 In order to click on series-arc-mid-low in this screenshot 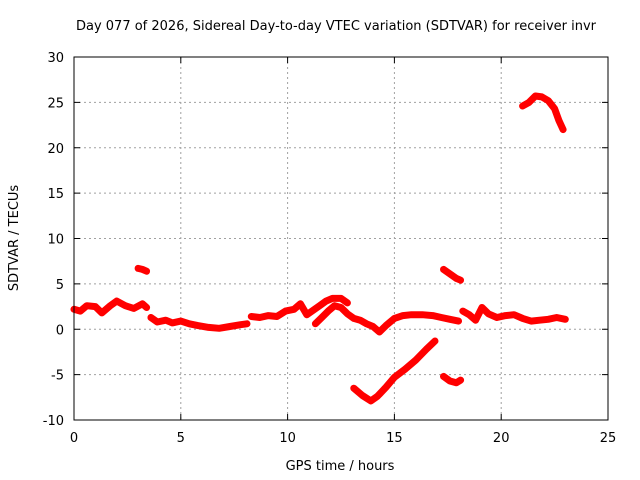, I will do `click(452, 379)`.